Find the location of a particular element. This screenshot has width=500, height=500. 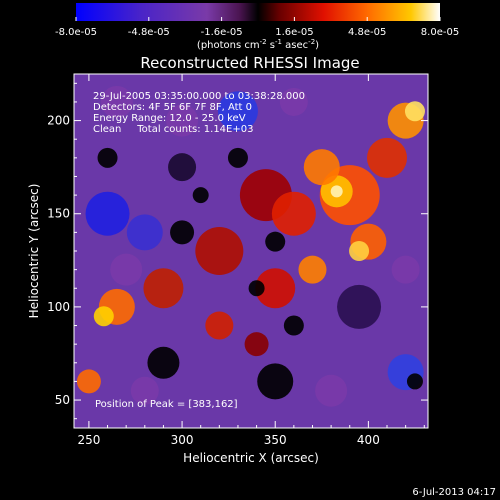

annotation-energy: Energy Range: 12.0 - 25.0 keV is located at coordinates (169, 118).